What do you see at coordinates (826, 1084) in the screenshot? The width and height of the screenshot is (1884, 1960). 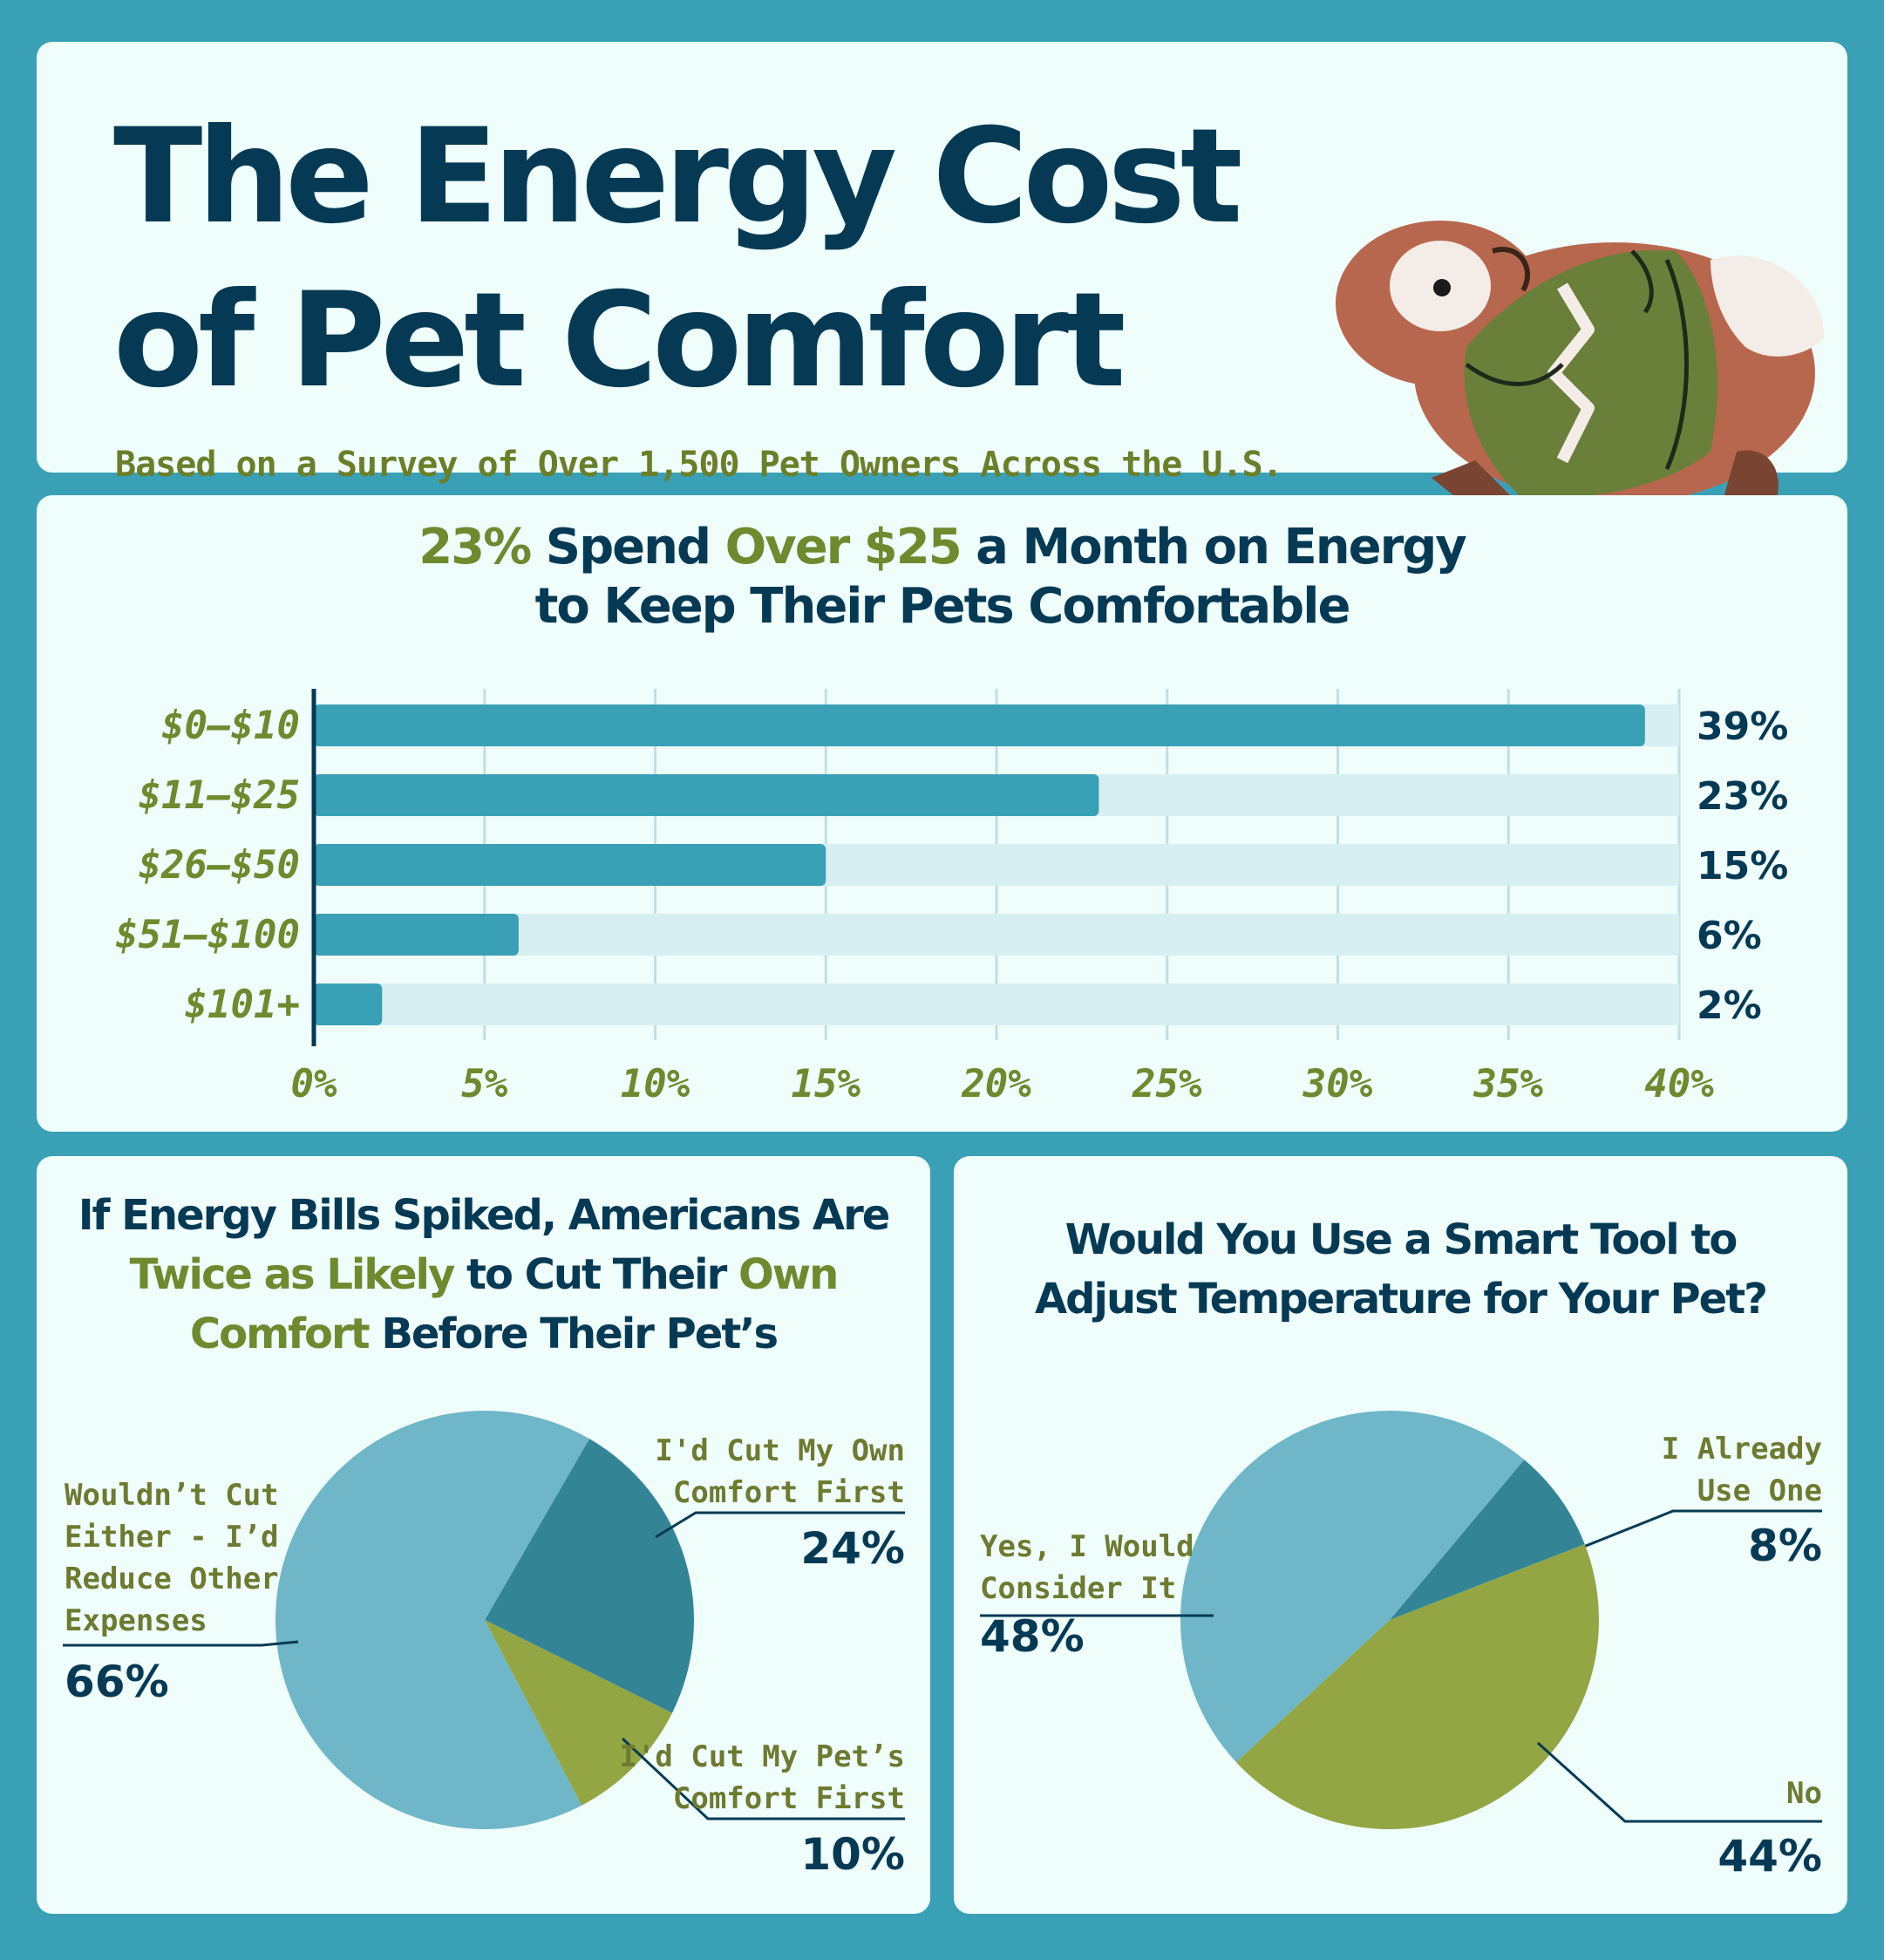 I see `x-tick-label: 15%` at bounding box center [826, 1084].